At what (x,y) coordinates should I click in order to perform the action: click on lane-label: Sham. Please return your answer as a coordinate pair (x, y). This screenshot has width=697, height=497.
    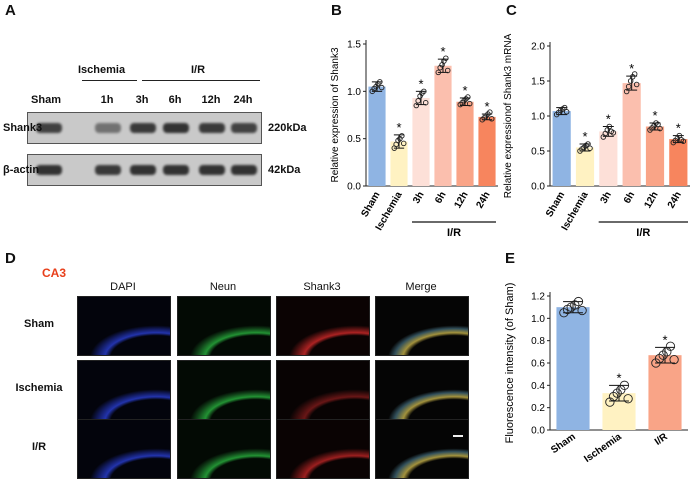
    Looking at the image, I should click on (46, 100).